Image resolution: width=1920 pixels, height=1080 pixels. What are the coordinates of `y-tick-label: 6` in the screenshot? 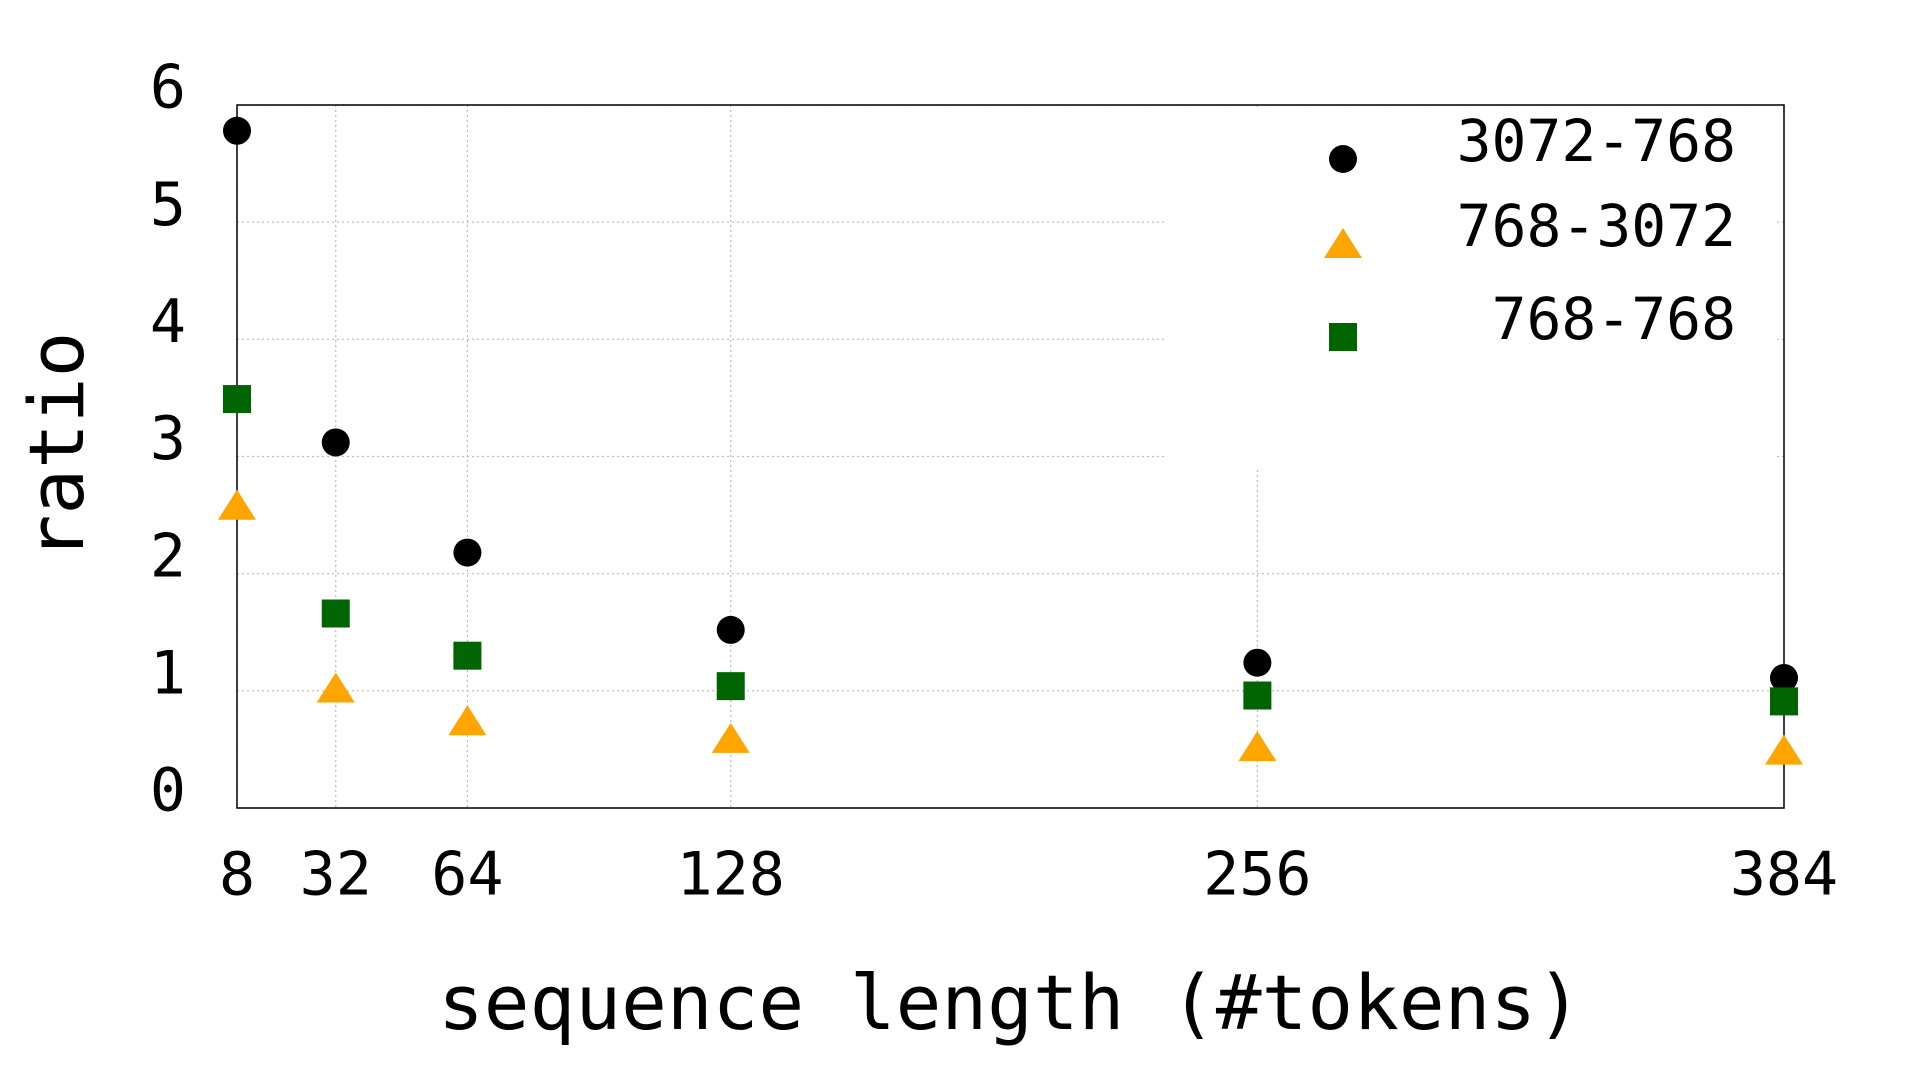 It's located at (168, 88).